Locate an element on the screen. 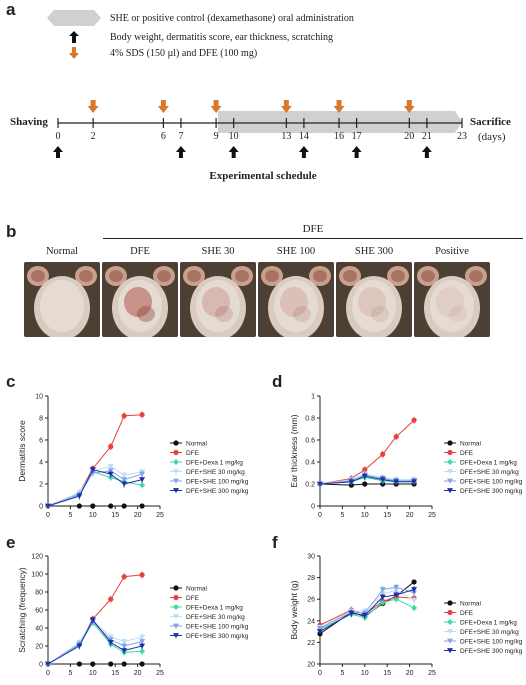 The image size is (526, 685). mouse-back-photo is located at coordinates (140, 299).